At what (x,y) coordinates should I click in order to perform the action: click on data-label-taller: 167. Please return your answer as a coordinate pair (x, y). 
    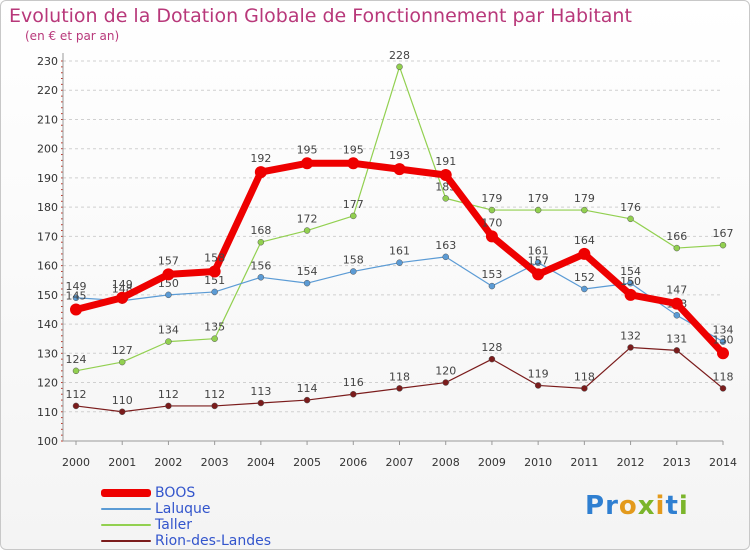
    Looking at the image, I should click on (723, 233).